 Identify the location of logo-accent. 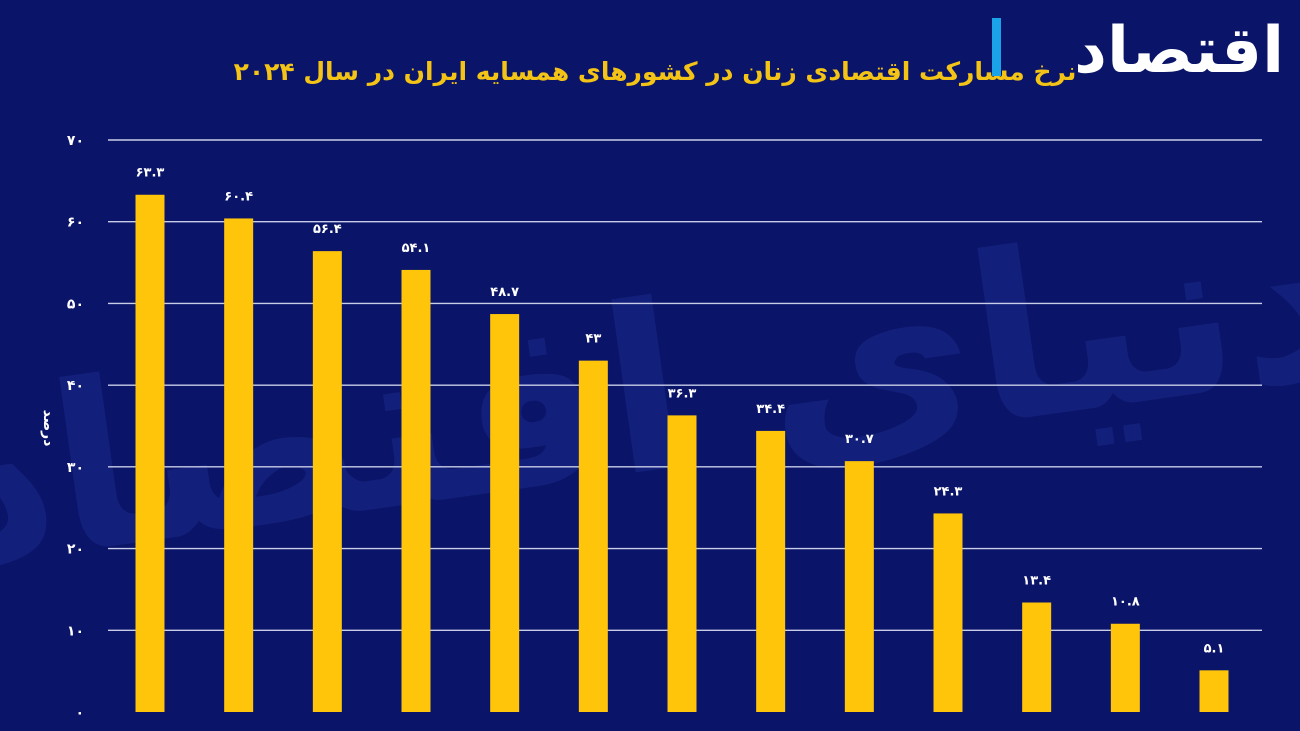
(996, 47).